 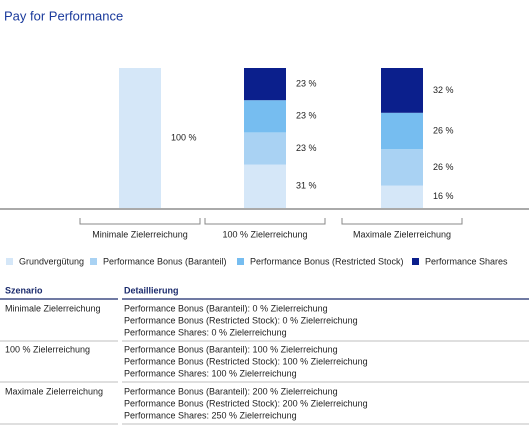 What do you see at coordinates (443, 90) in the screenshot?
I see `value-label: 32 %` at bounding box center [443, 90].